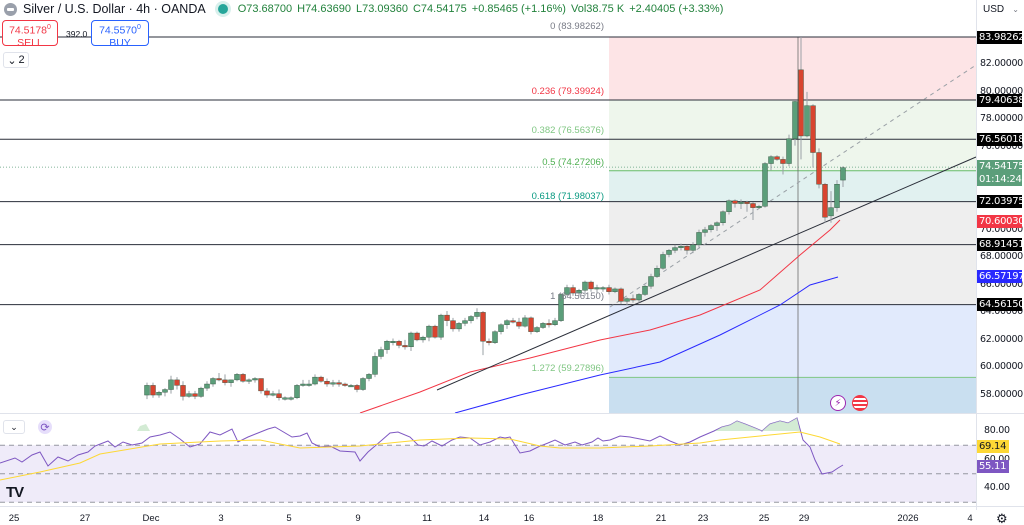 This screenshot has height=525, width=1024. I want to click on date-tick-label: 16, so click(529, 518).